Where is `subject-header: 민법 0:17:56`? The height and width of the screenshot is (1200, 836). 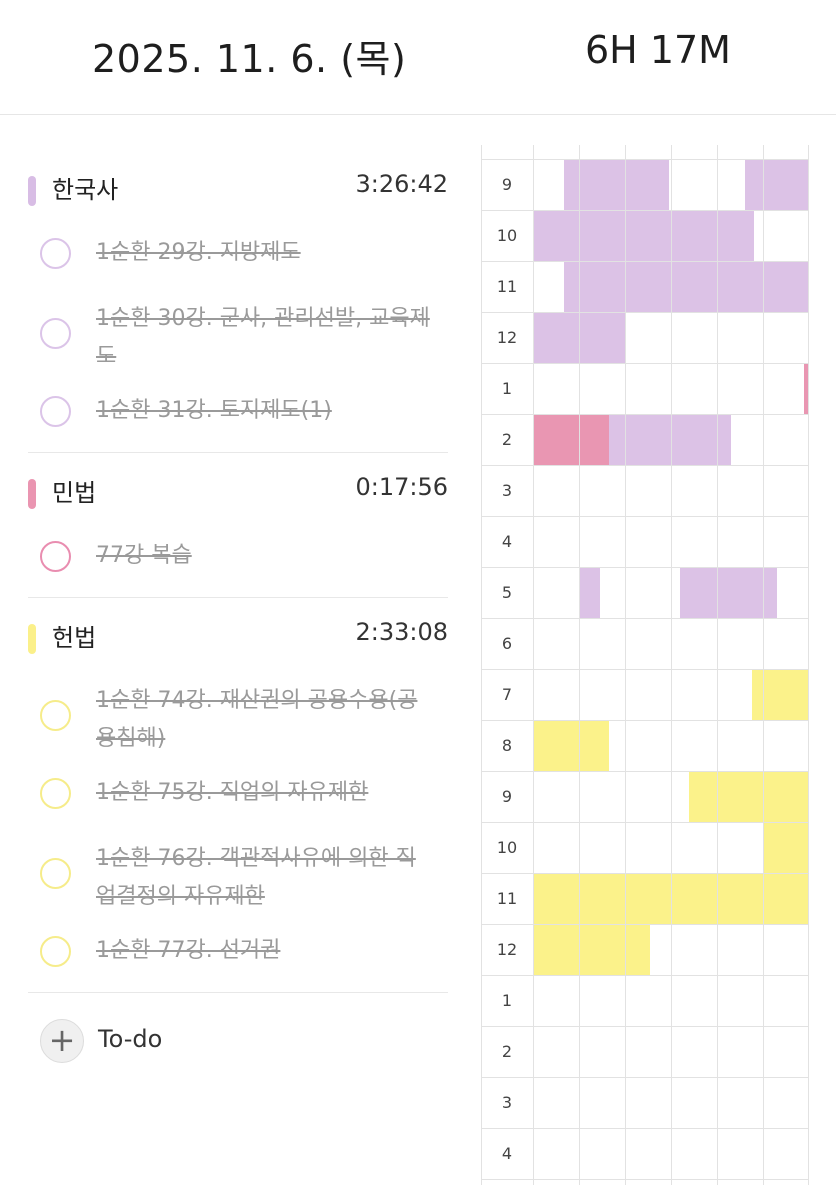 subject-header: 민법 0:17:56 is located at coordinates (238, 489).